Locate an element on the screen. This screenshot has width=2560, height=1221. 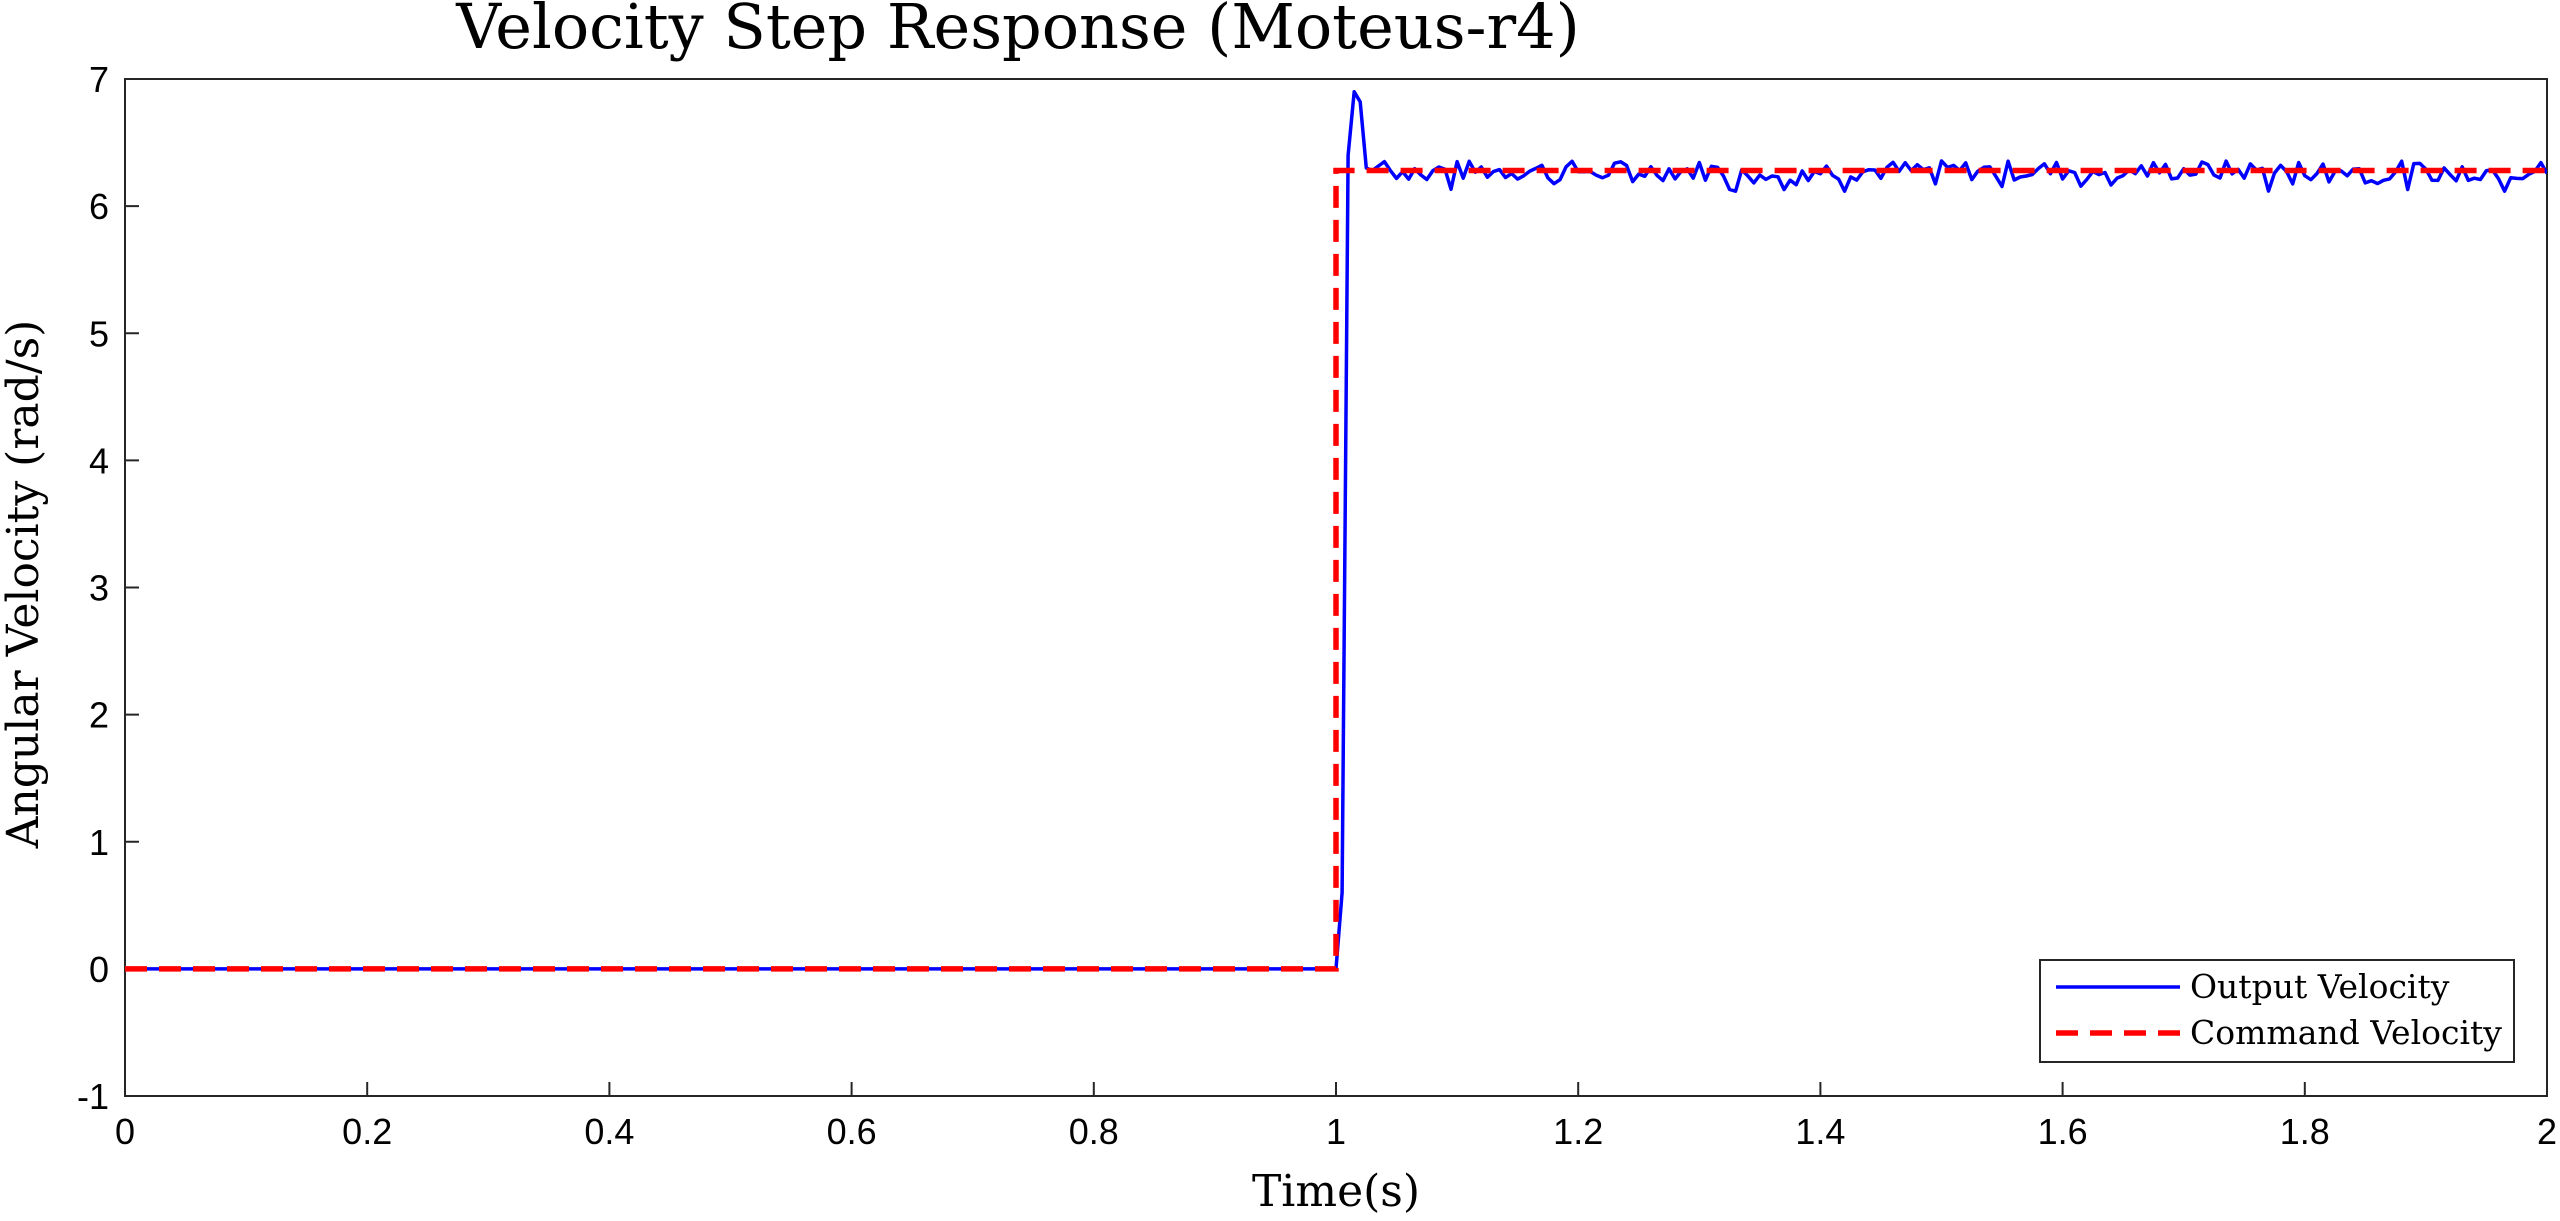
legend-box is located at coordinates (2277, 1011).